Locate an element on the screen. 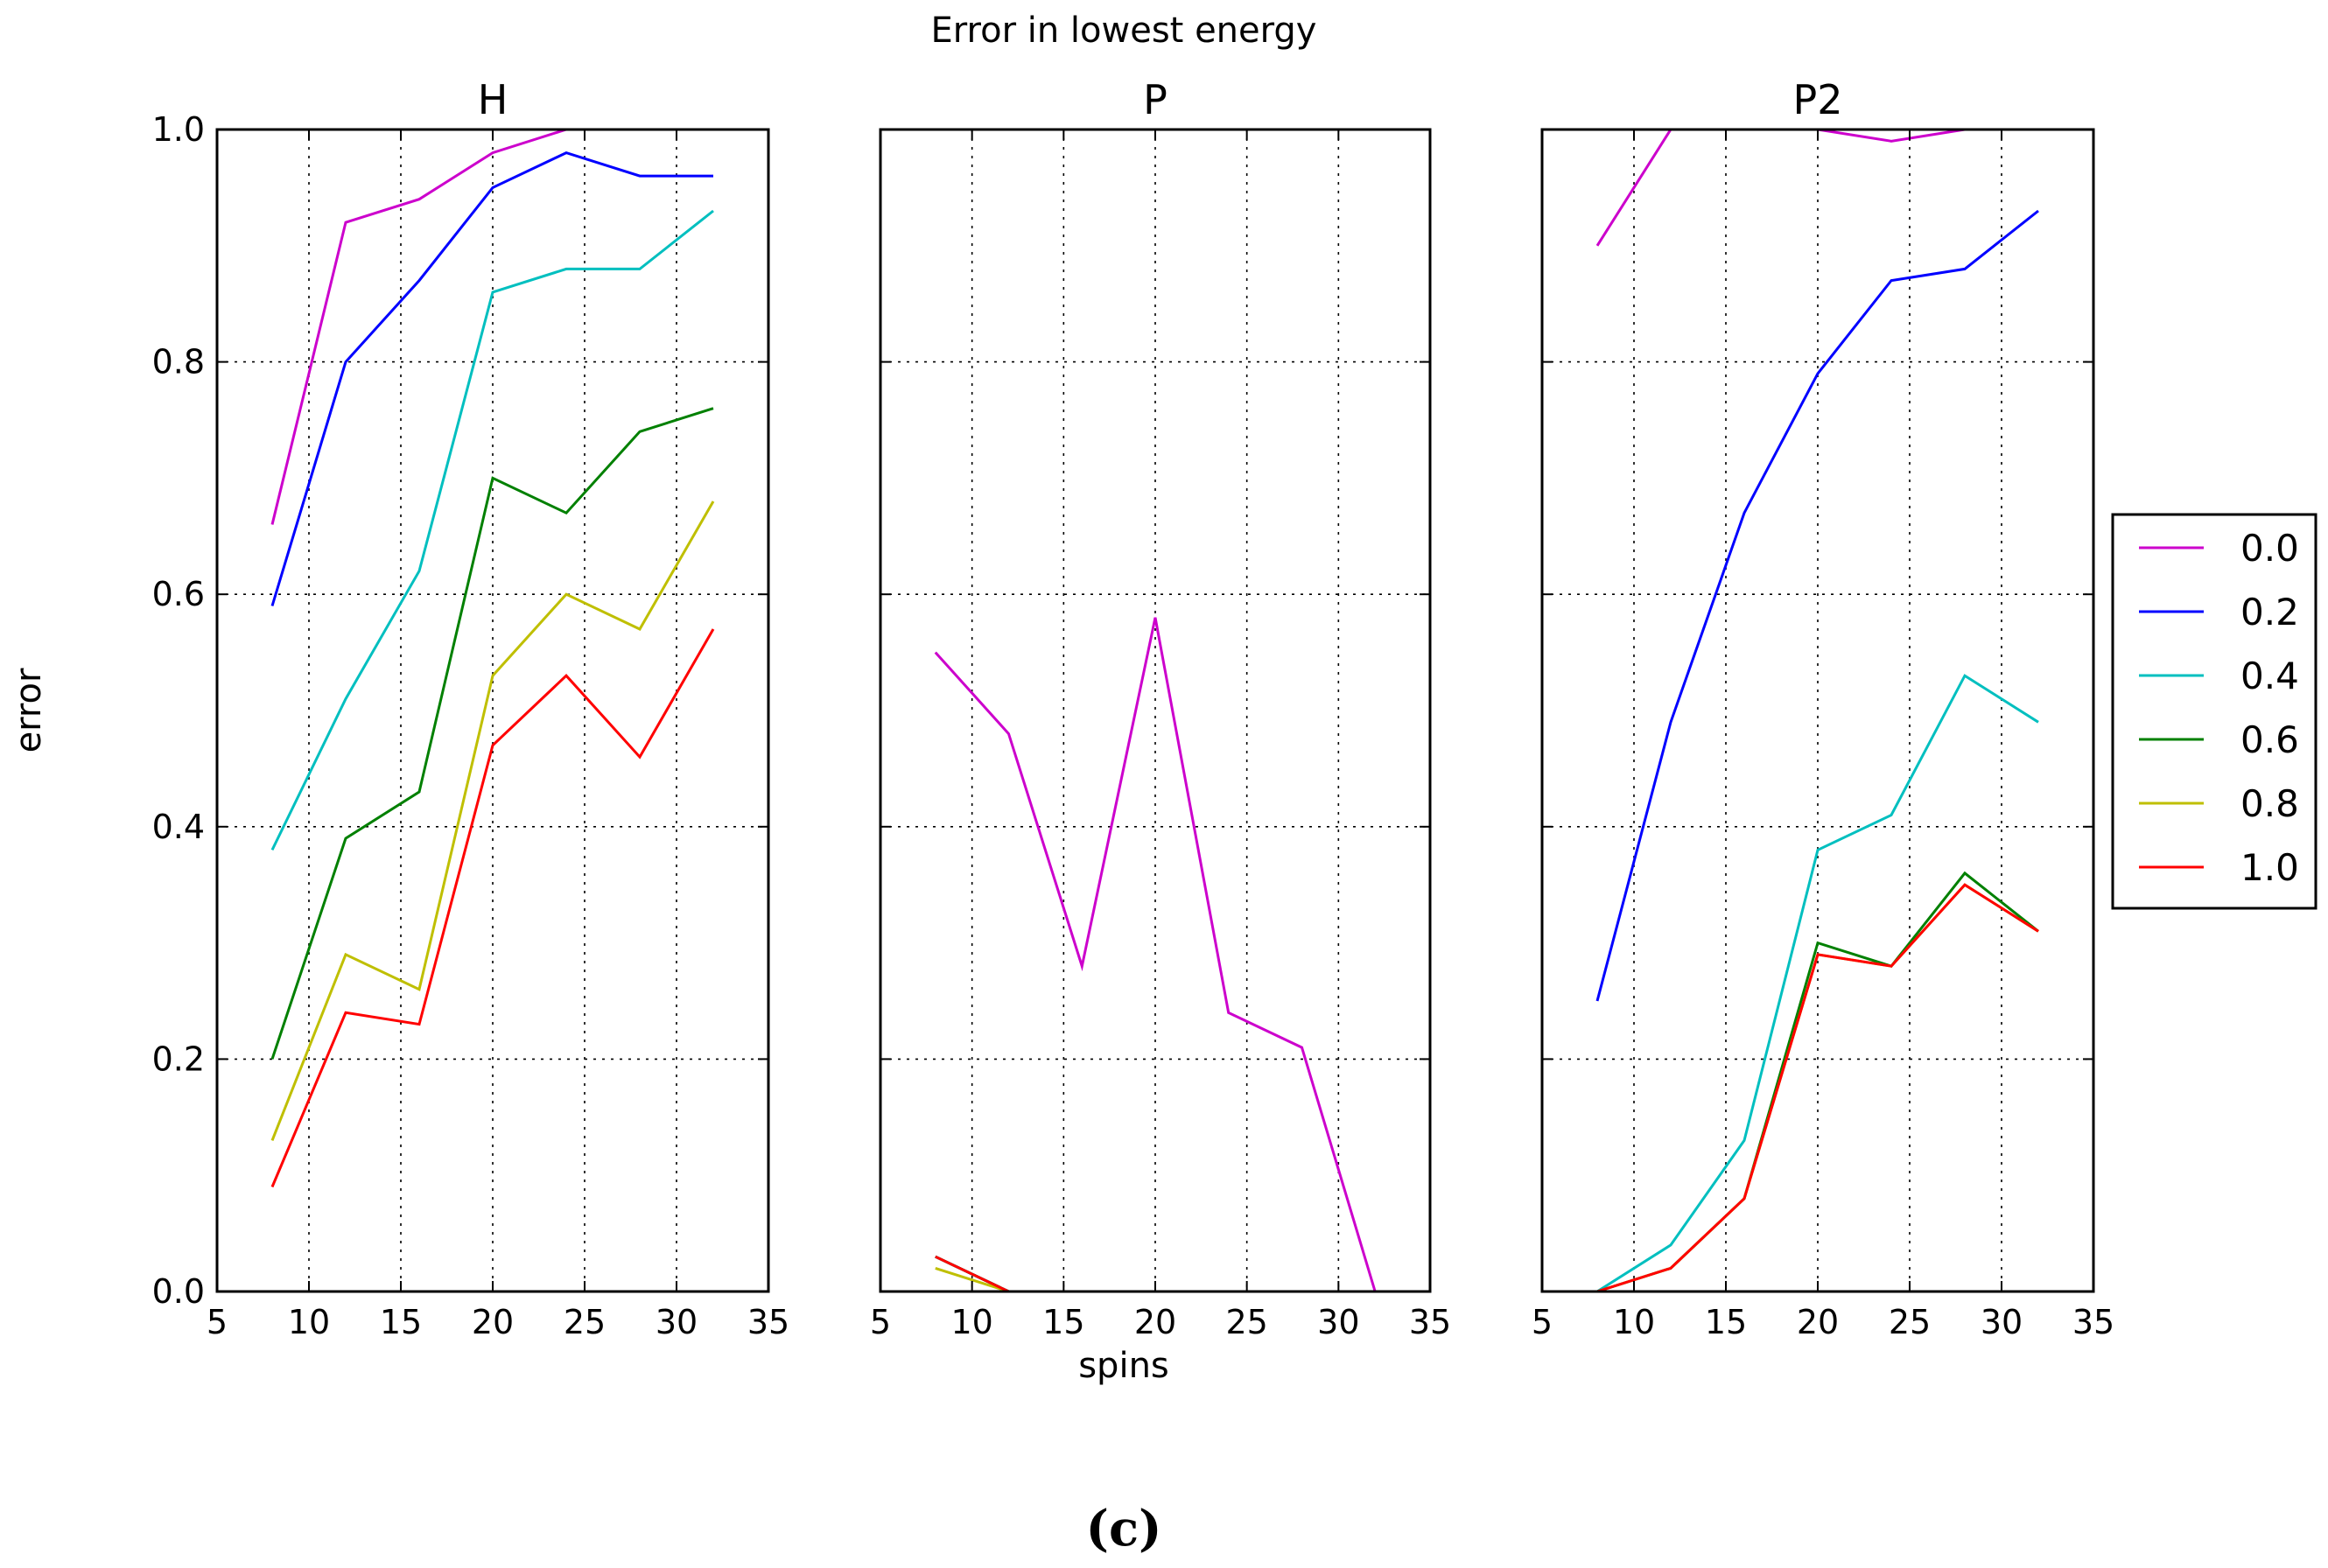 Image resolution: width=2328 pixels, height=1568 pixels. legend-entry: 0.8 is located at coordinates (2219, 803).